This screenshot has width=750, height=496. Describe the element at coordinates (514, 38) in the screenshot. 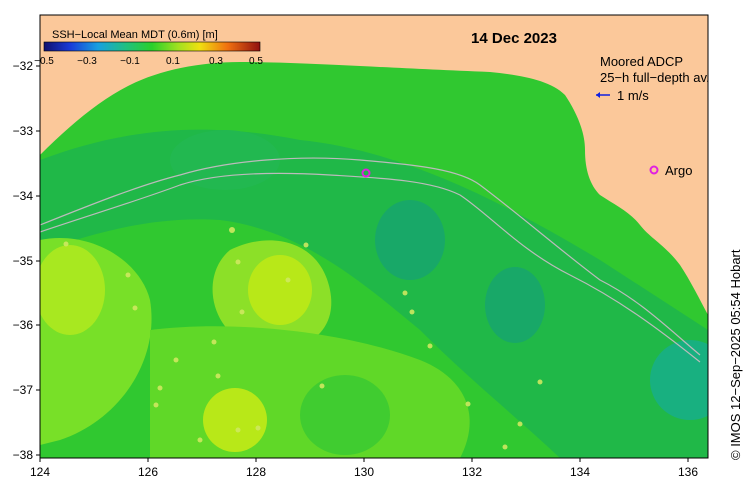

I see `map-date-title: 14 Dec 2023` at that location.